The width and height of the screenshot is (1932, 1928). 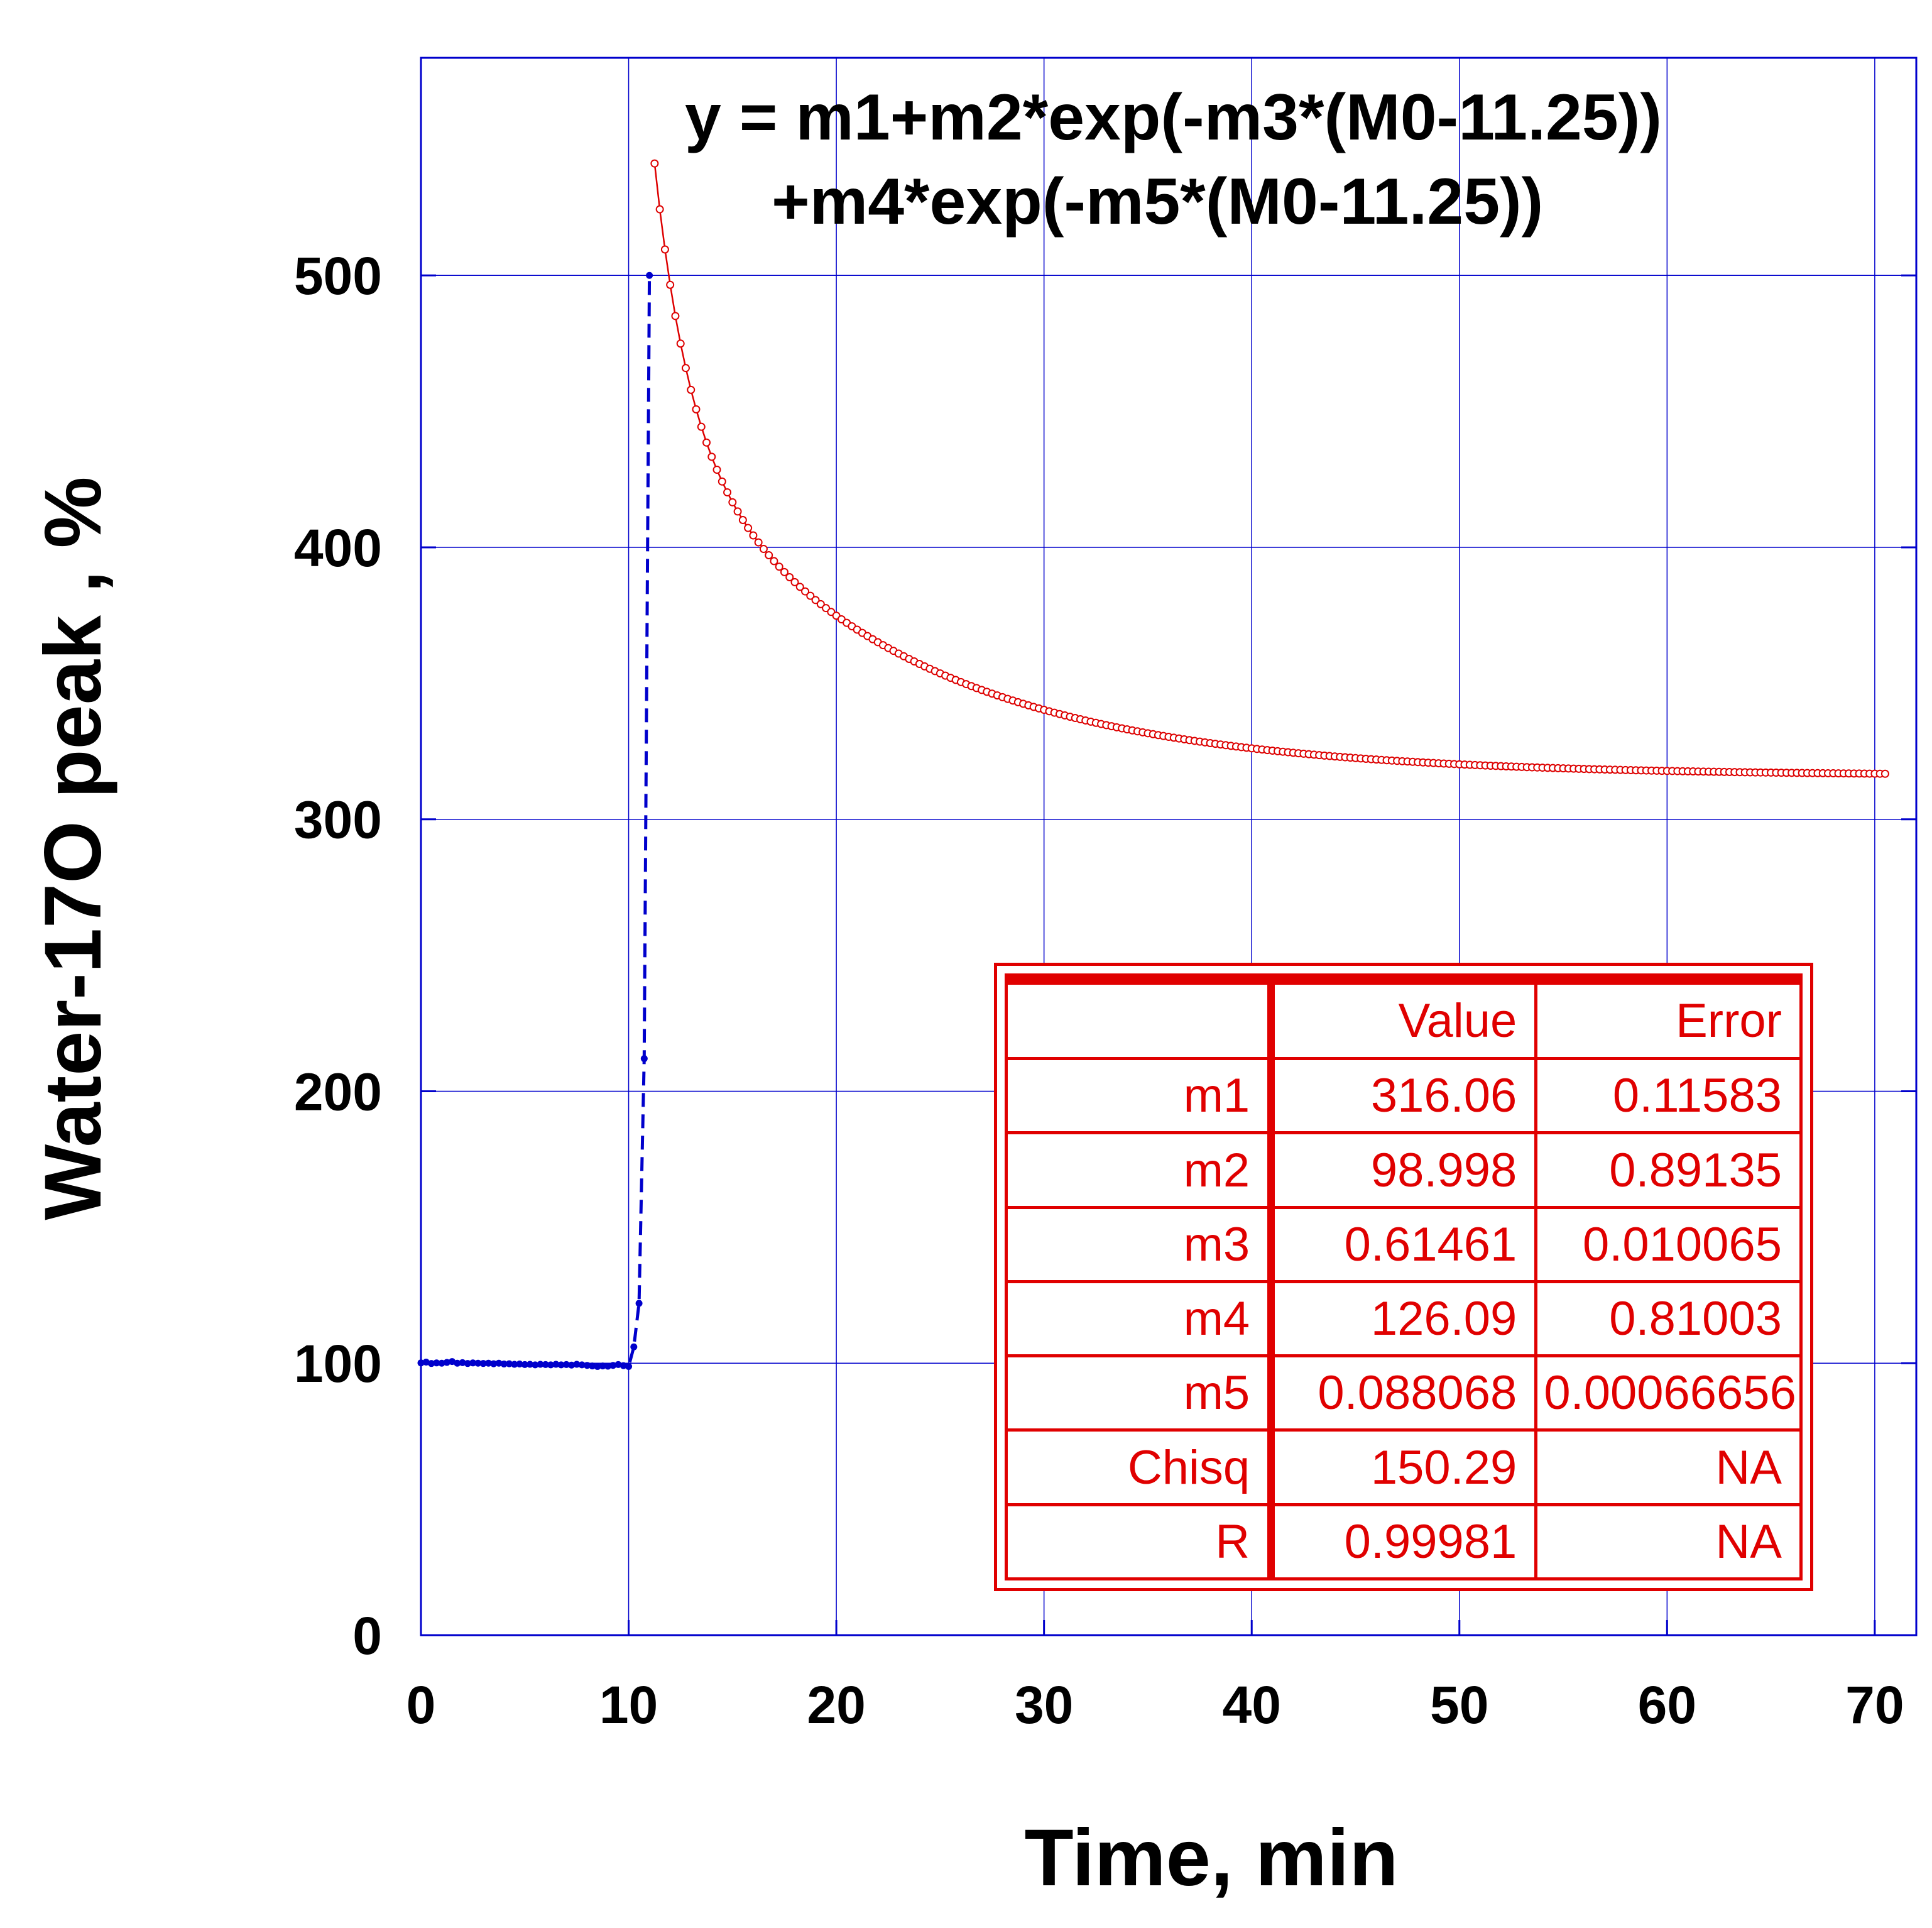 I want to click on table-row: m2 98.998 0.89135, so click(x=1404, y=1170).